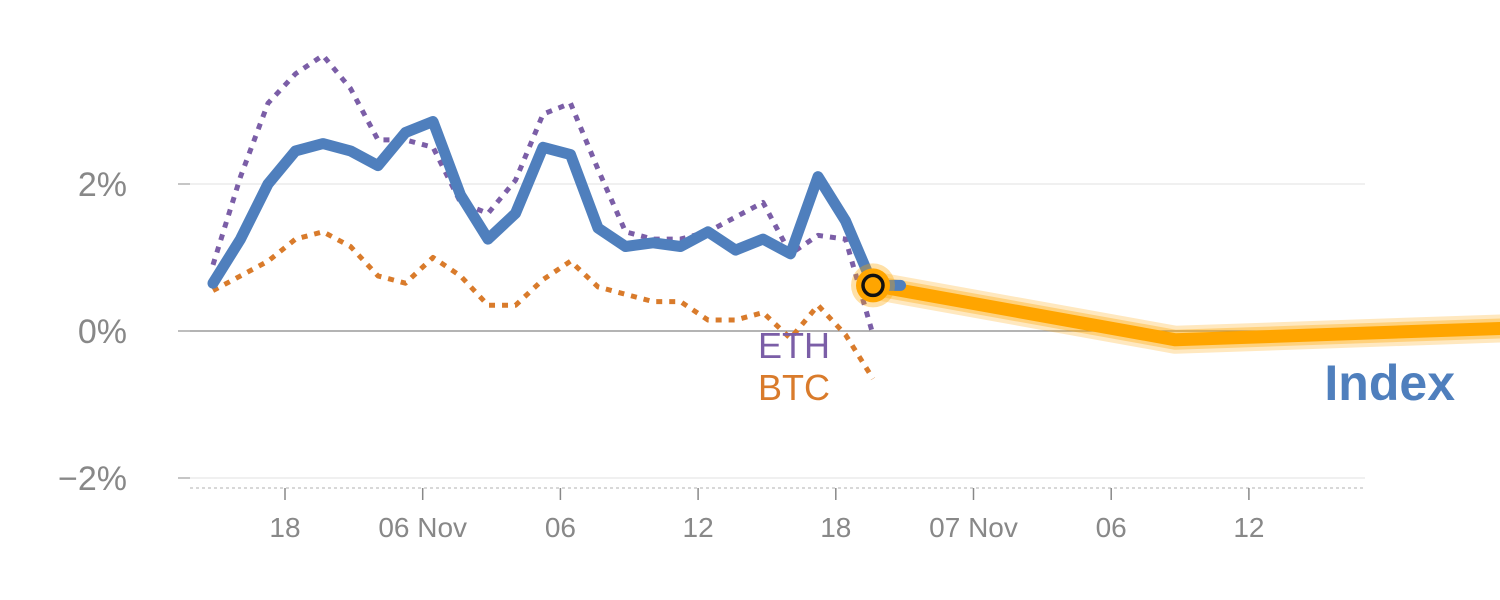 The width and height of the screenshot is (1500, 600). Describe the element at coordinates (102, 332) in the screenshot. I see `y-tick-label: 0%` at that location.